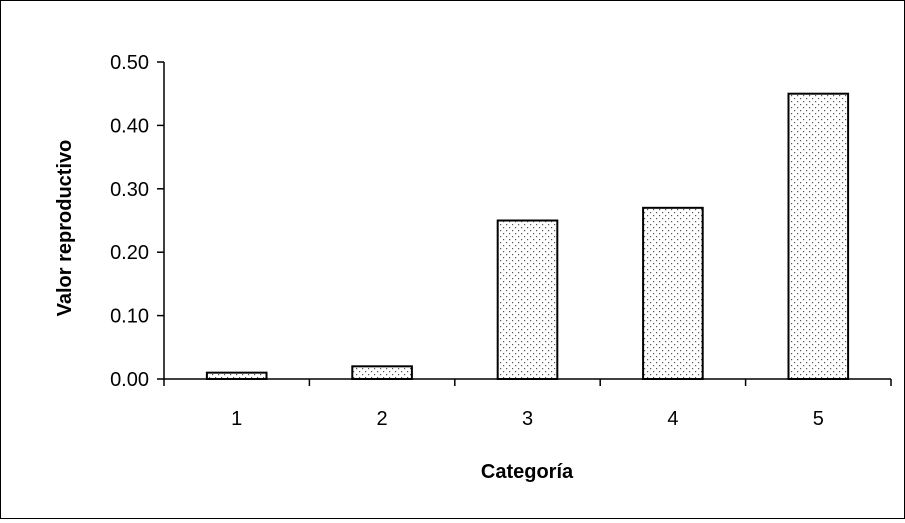  I want to click on y-tick-label: 0.20, so click(129, 253).